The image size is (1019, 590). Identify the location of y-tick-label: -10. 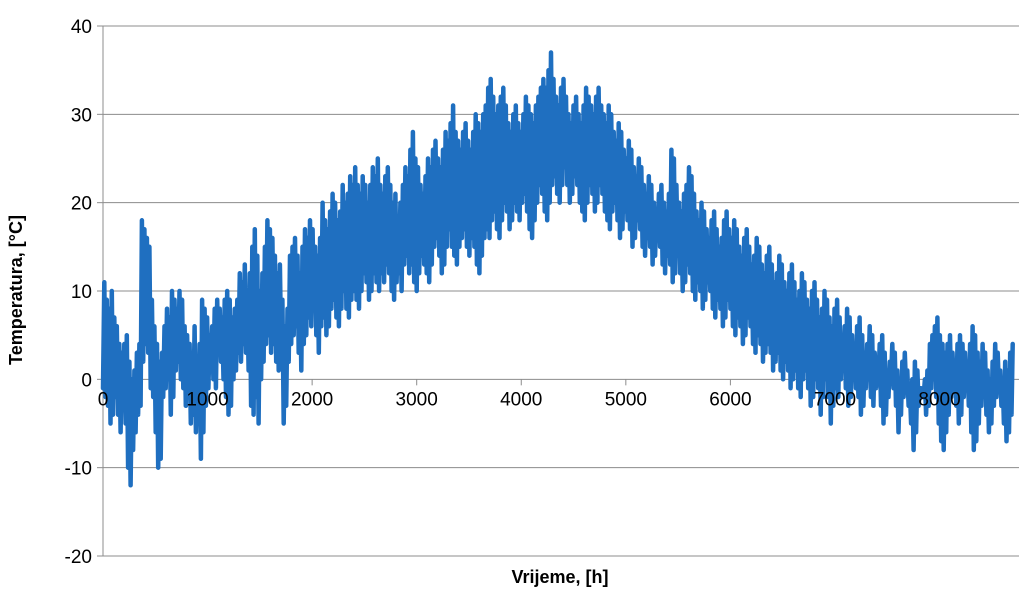
(78, 469).